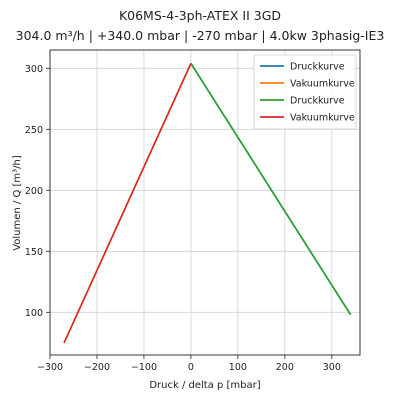 This screenshot has height=400, width=400. I want to click on y-tick-label: 300, so click(34, 69).